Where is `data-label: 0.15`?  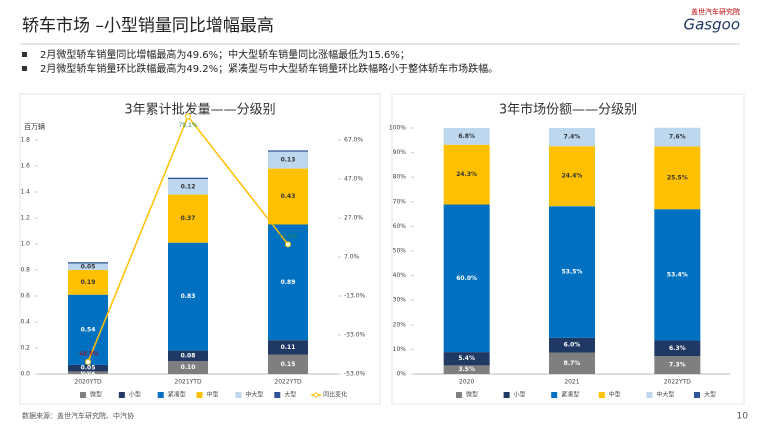
data-label: 0.15 is located at coordinates (288, 364).